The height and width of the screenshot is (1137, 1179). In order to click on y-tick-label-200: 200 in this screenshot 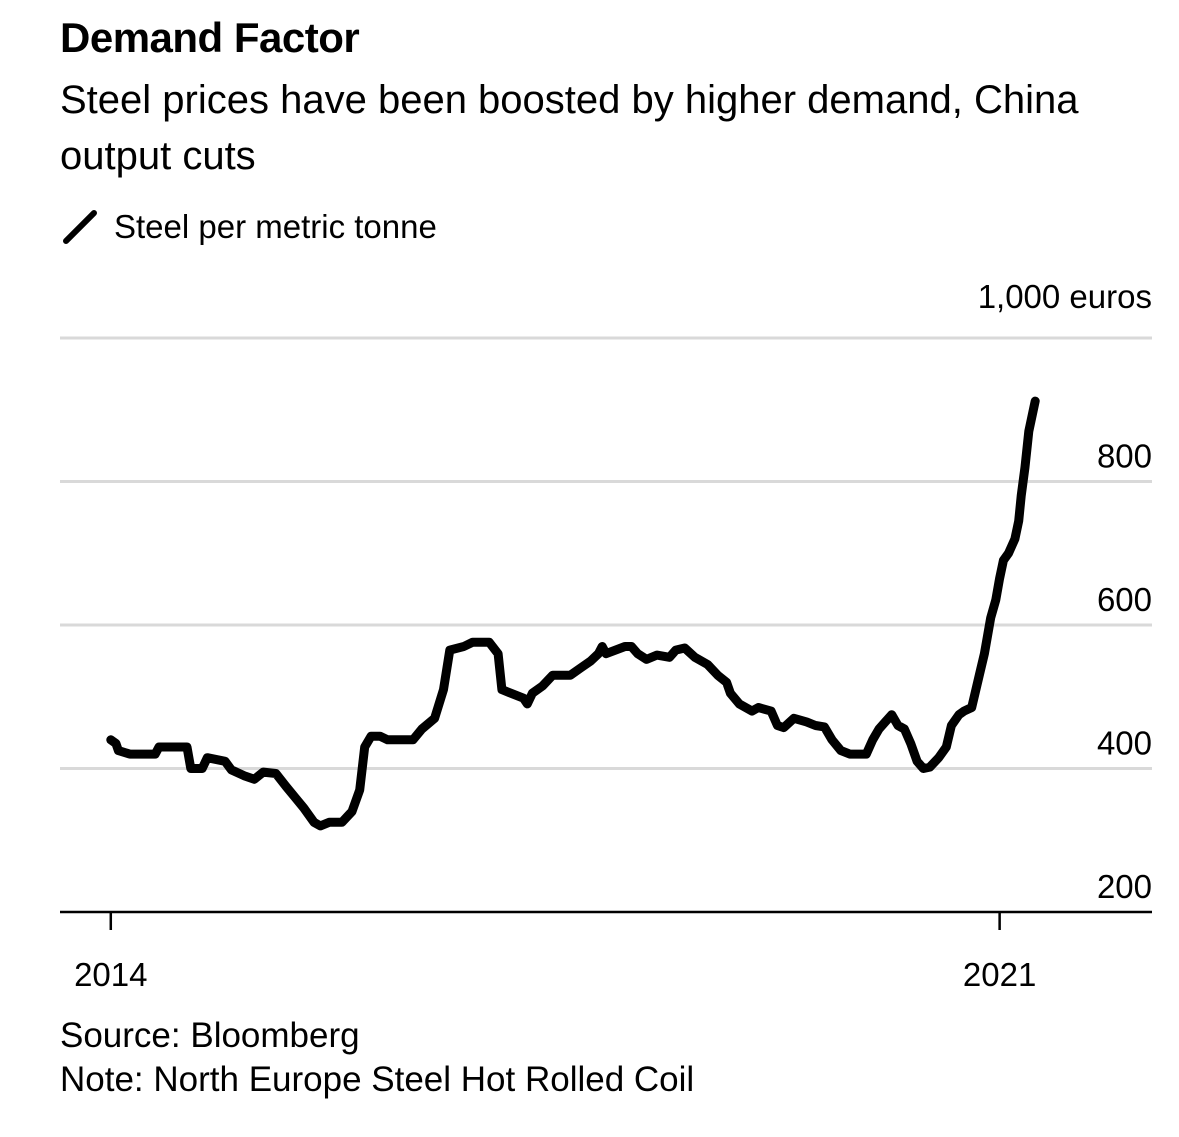, I will do `click(1124, 886)`.